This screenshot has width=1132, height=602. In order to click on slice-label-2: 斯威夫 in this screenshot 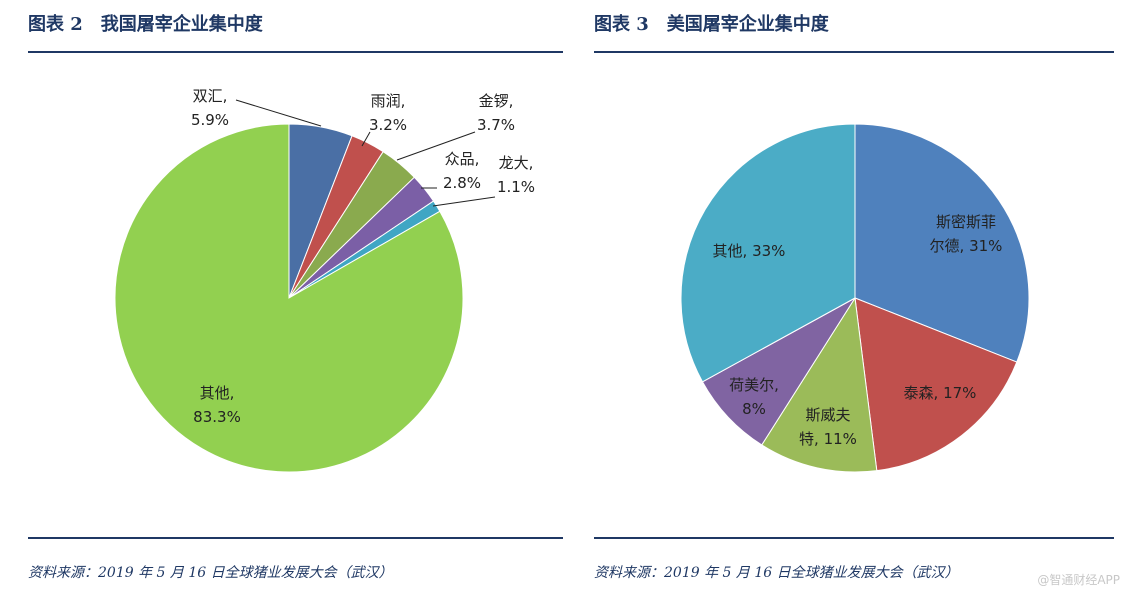, I will do `click(827, 415)`.